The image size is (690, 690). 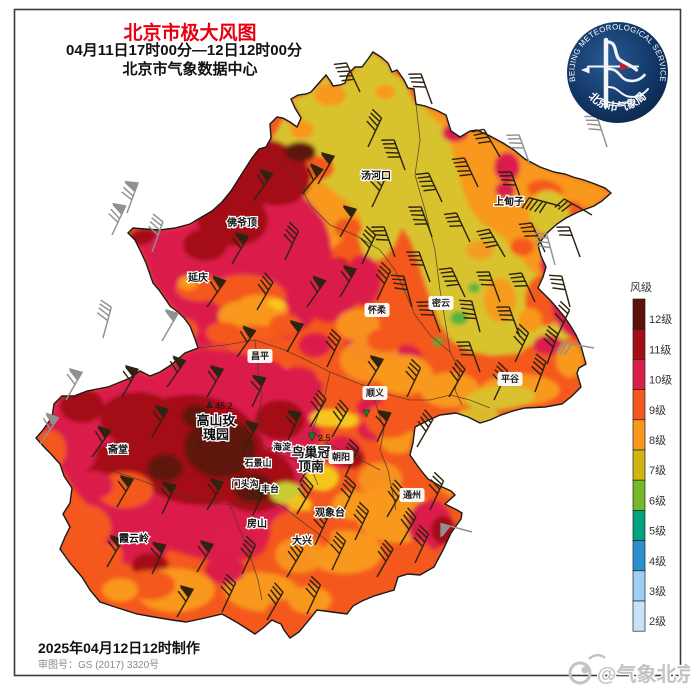 I want to click on svg-text: 7级, so click(x=657, y=470).